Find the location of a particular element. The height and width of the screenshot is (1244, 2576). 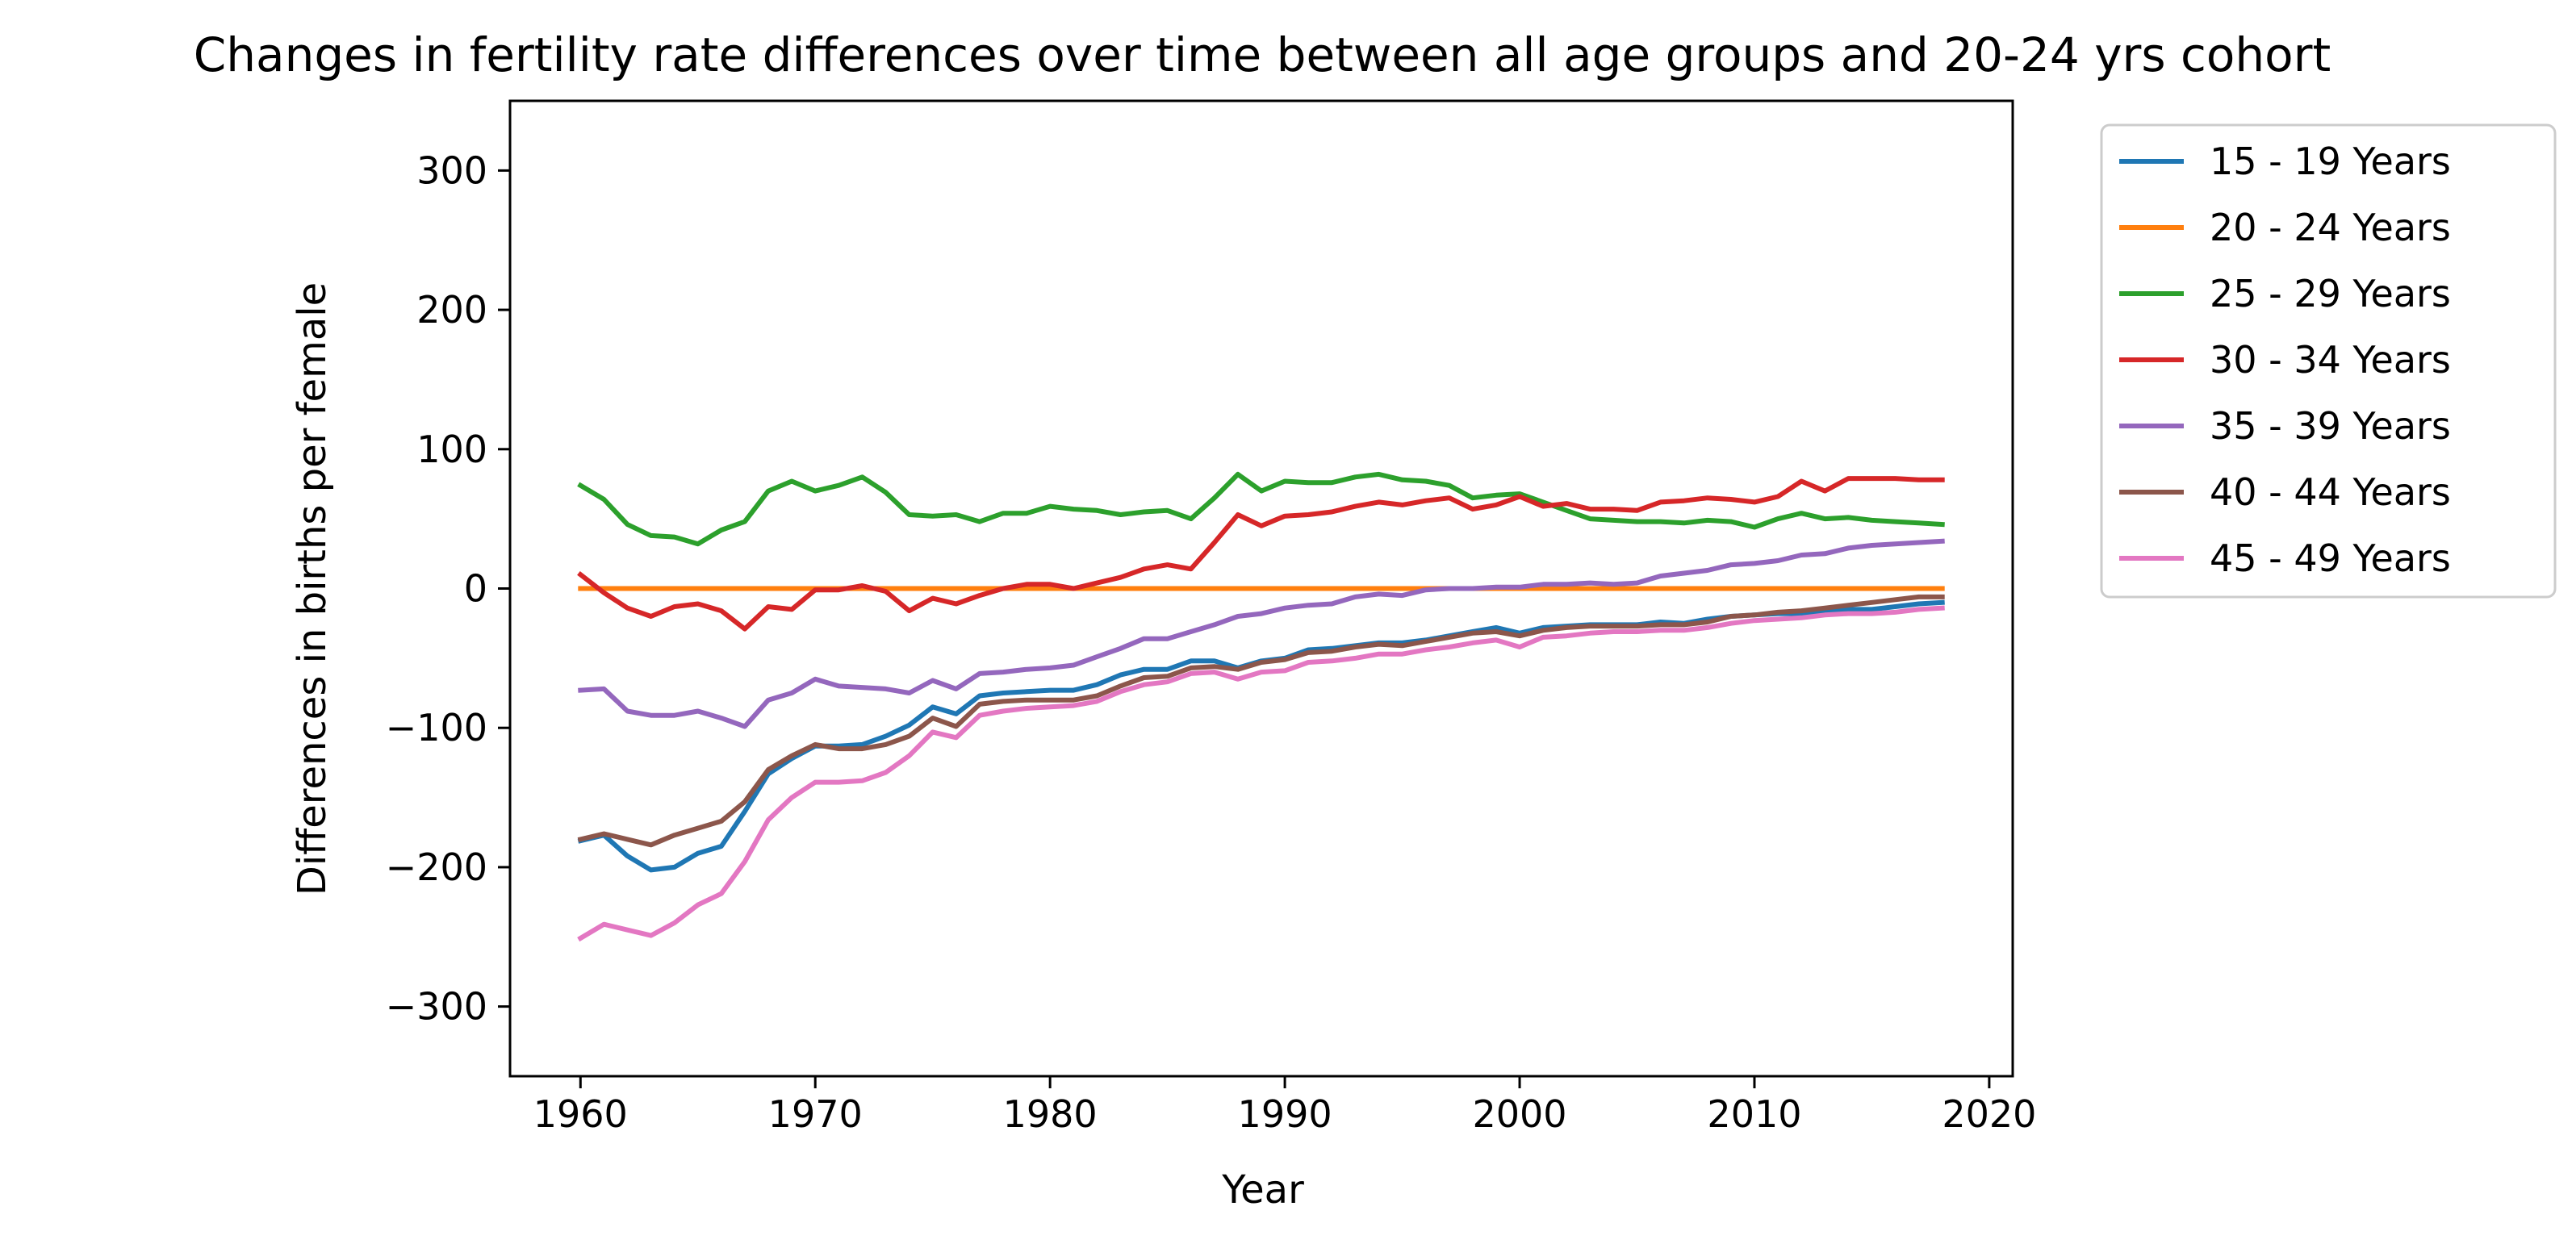

legend-label: 25 - 29 Years is located at coordinates (2330, 293).